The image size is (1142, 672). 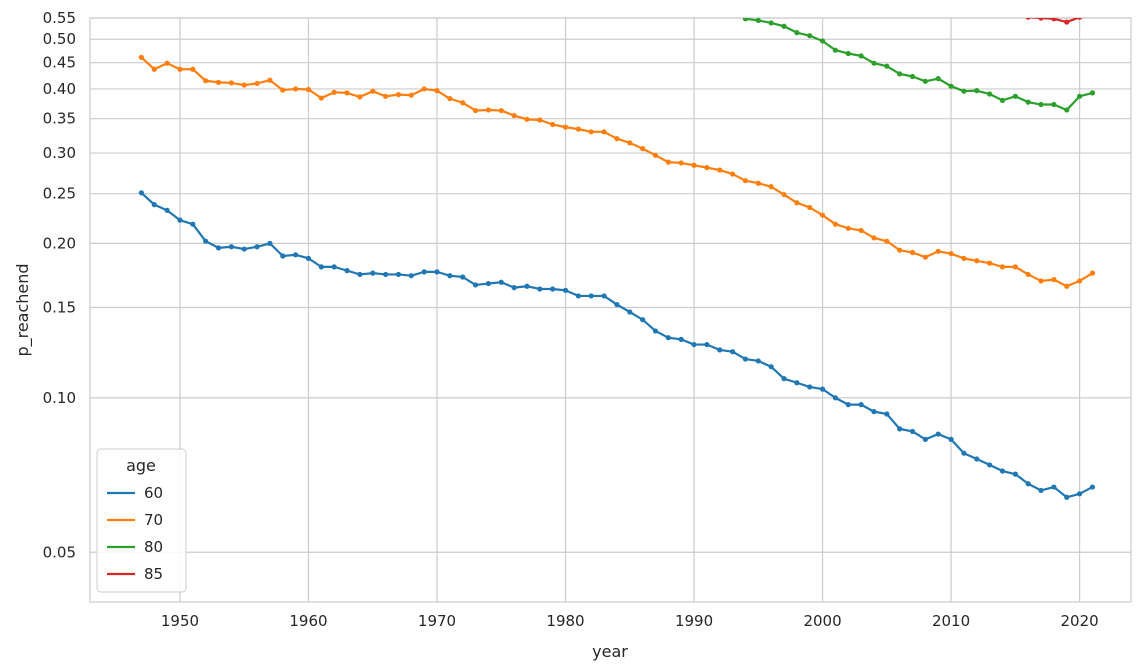 What do you see at coordinates (1079, 621) in the screenshot?
I see `x-tick-label: 2020` at bounding box center [1079, 621].